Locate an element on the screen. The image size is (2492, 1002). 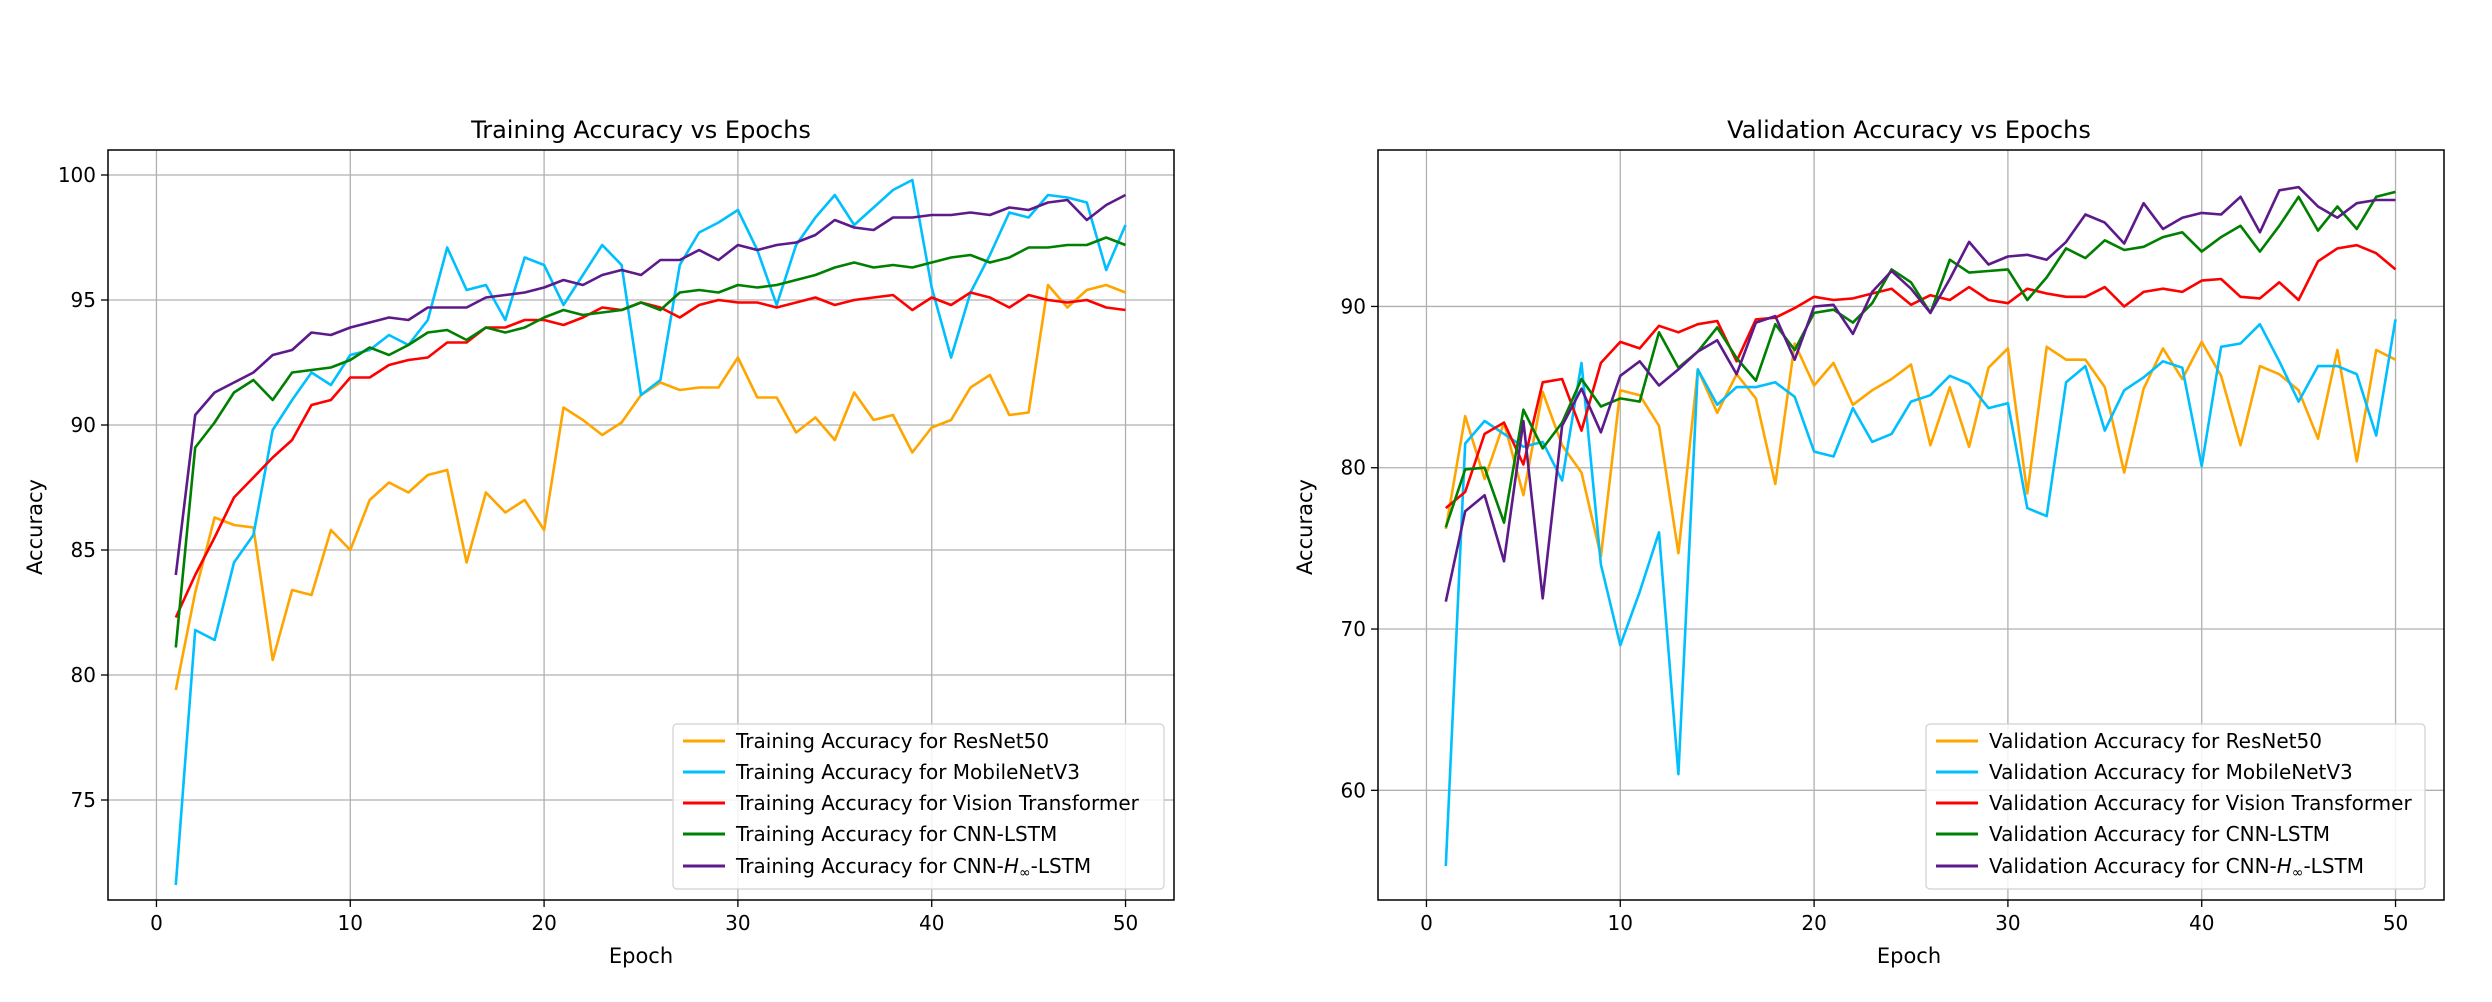
validation-y-axis-label: Accuracy is located at coordinates (1305, 527).